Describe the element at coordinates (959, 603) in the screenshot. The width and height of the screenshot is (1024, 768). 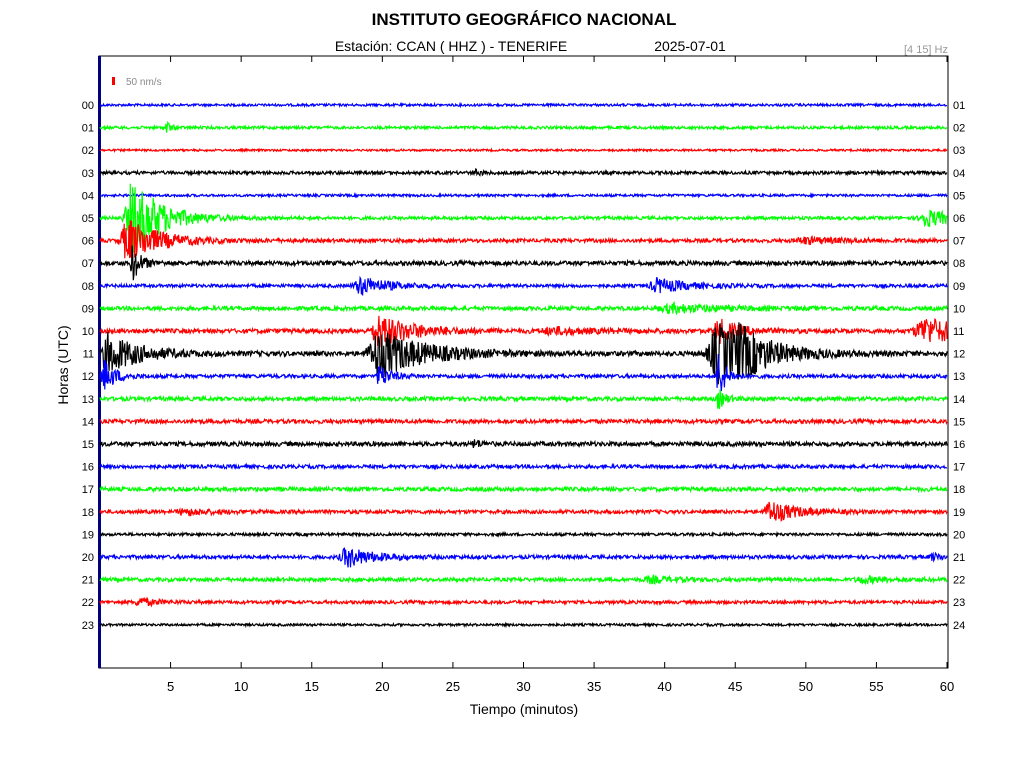
I see `right-hour-label: 23` at that location.